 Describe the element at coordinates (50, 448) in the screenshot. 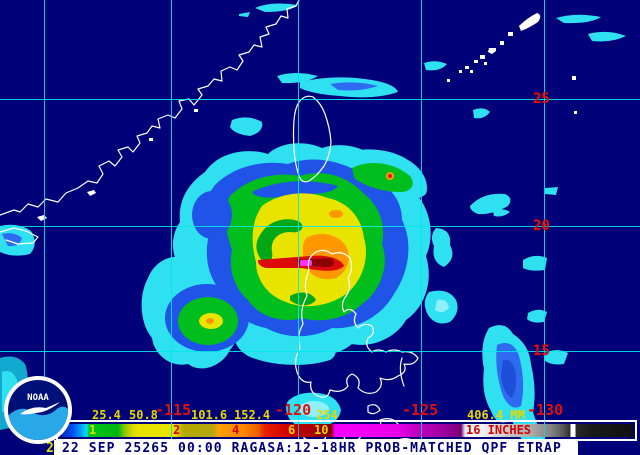

I see `corner-label: 2` at that location.